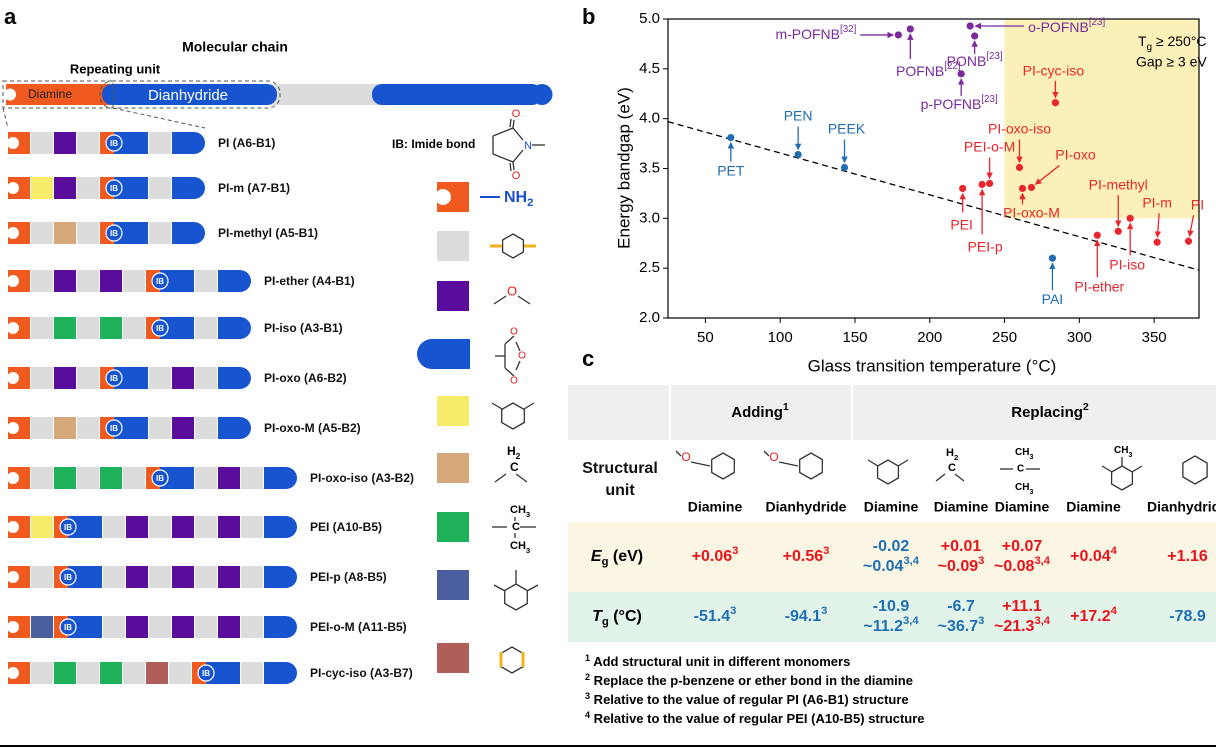 Image resolution: width=1216 pixels, height=748 pixels. I want to click on amine-label: NH2, so click(518, 199).